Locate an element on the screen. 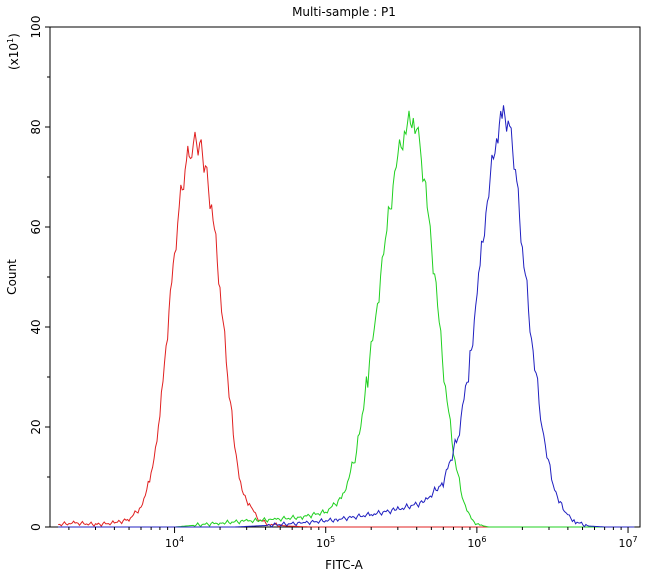 This screenshot has width=650, height=574. y-multiplier-suffix: ) is located at coordinates (14, 35).